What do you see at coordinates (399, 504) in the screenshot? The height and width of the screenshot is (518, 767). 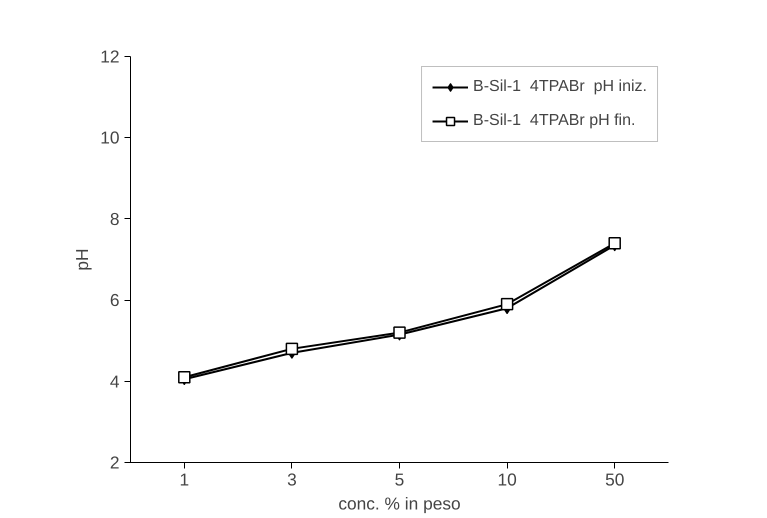 I see `x-axis-title: conc. % in peso` at bounding box center [399, 504].